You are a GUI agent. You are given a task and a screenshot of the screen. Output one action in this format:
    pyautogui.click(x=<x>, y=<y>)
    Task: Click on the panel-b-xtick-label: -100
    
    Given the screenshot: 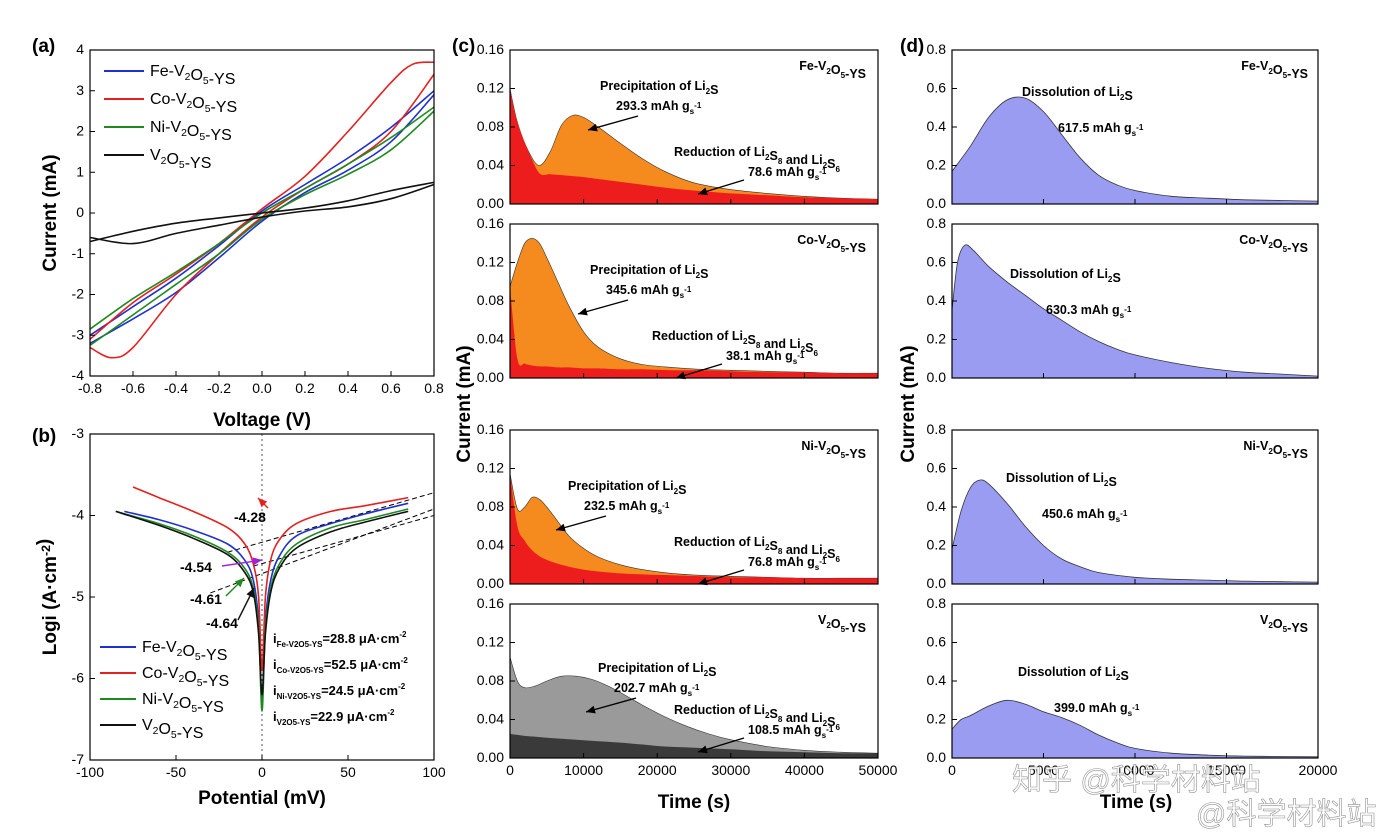 What is the action you would take?
    pyautogui.click(x=90, y=772)
    